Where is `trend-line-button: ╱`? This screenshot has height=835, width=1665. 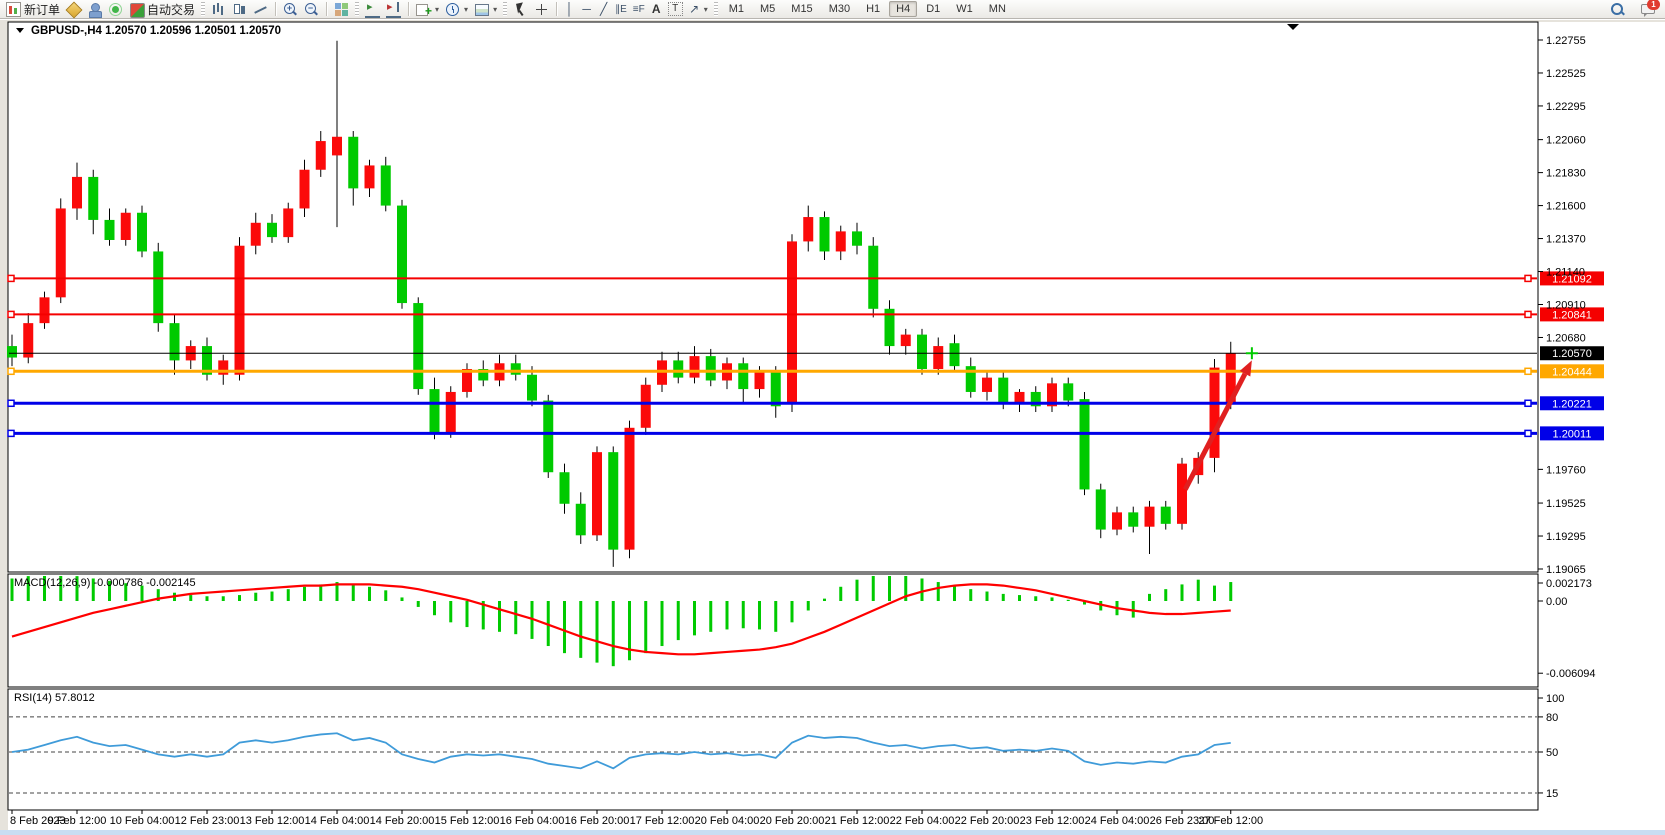
trend-line-button: ╱ is located at coordinates (603, 9).